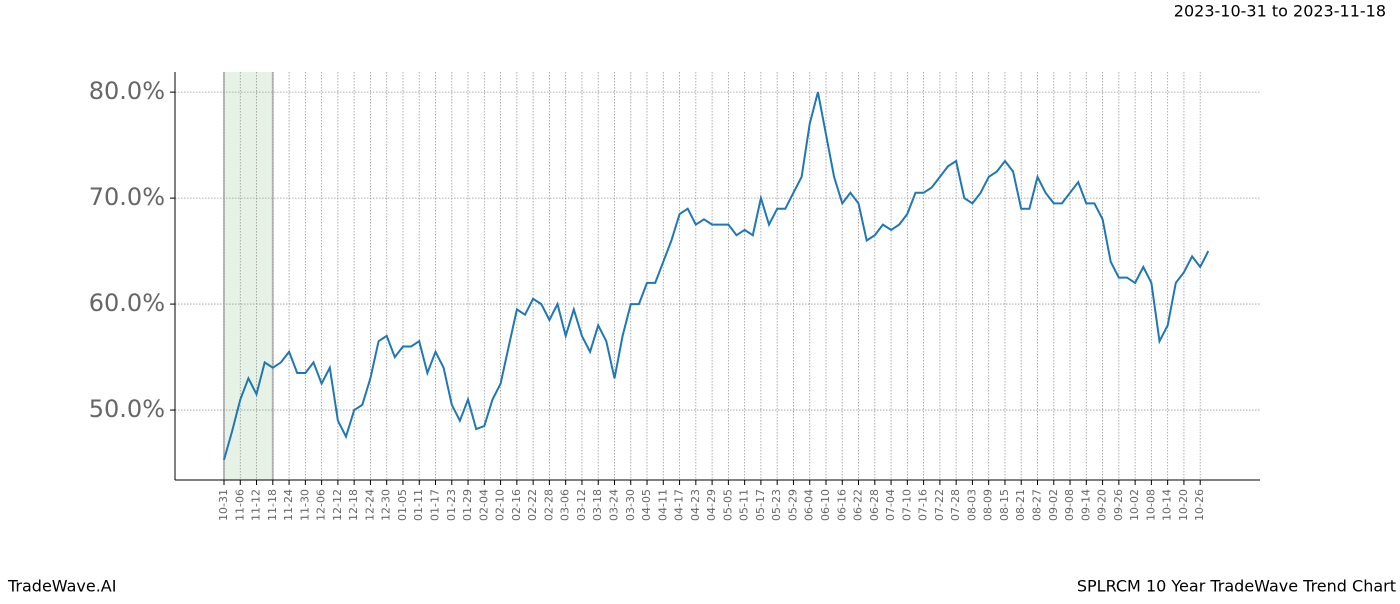  I want to click on x-tick-label: 10-20, so click(1183, 505).